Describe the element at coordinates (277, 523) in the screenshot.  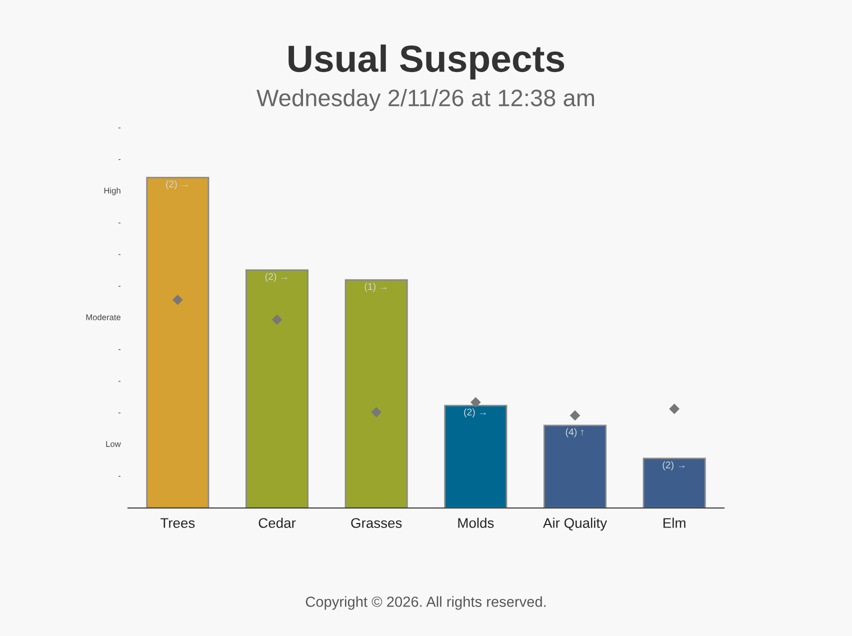
I see `x-tick-label: Cedar` at that location.